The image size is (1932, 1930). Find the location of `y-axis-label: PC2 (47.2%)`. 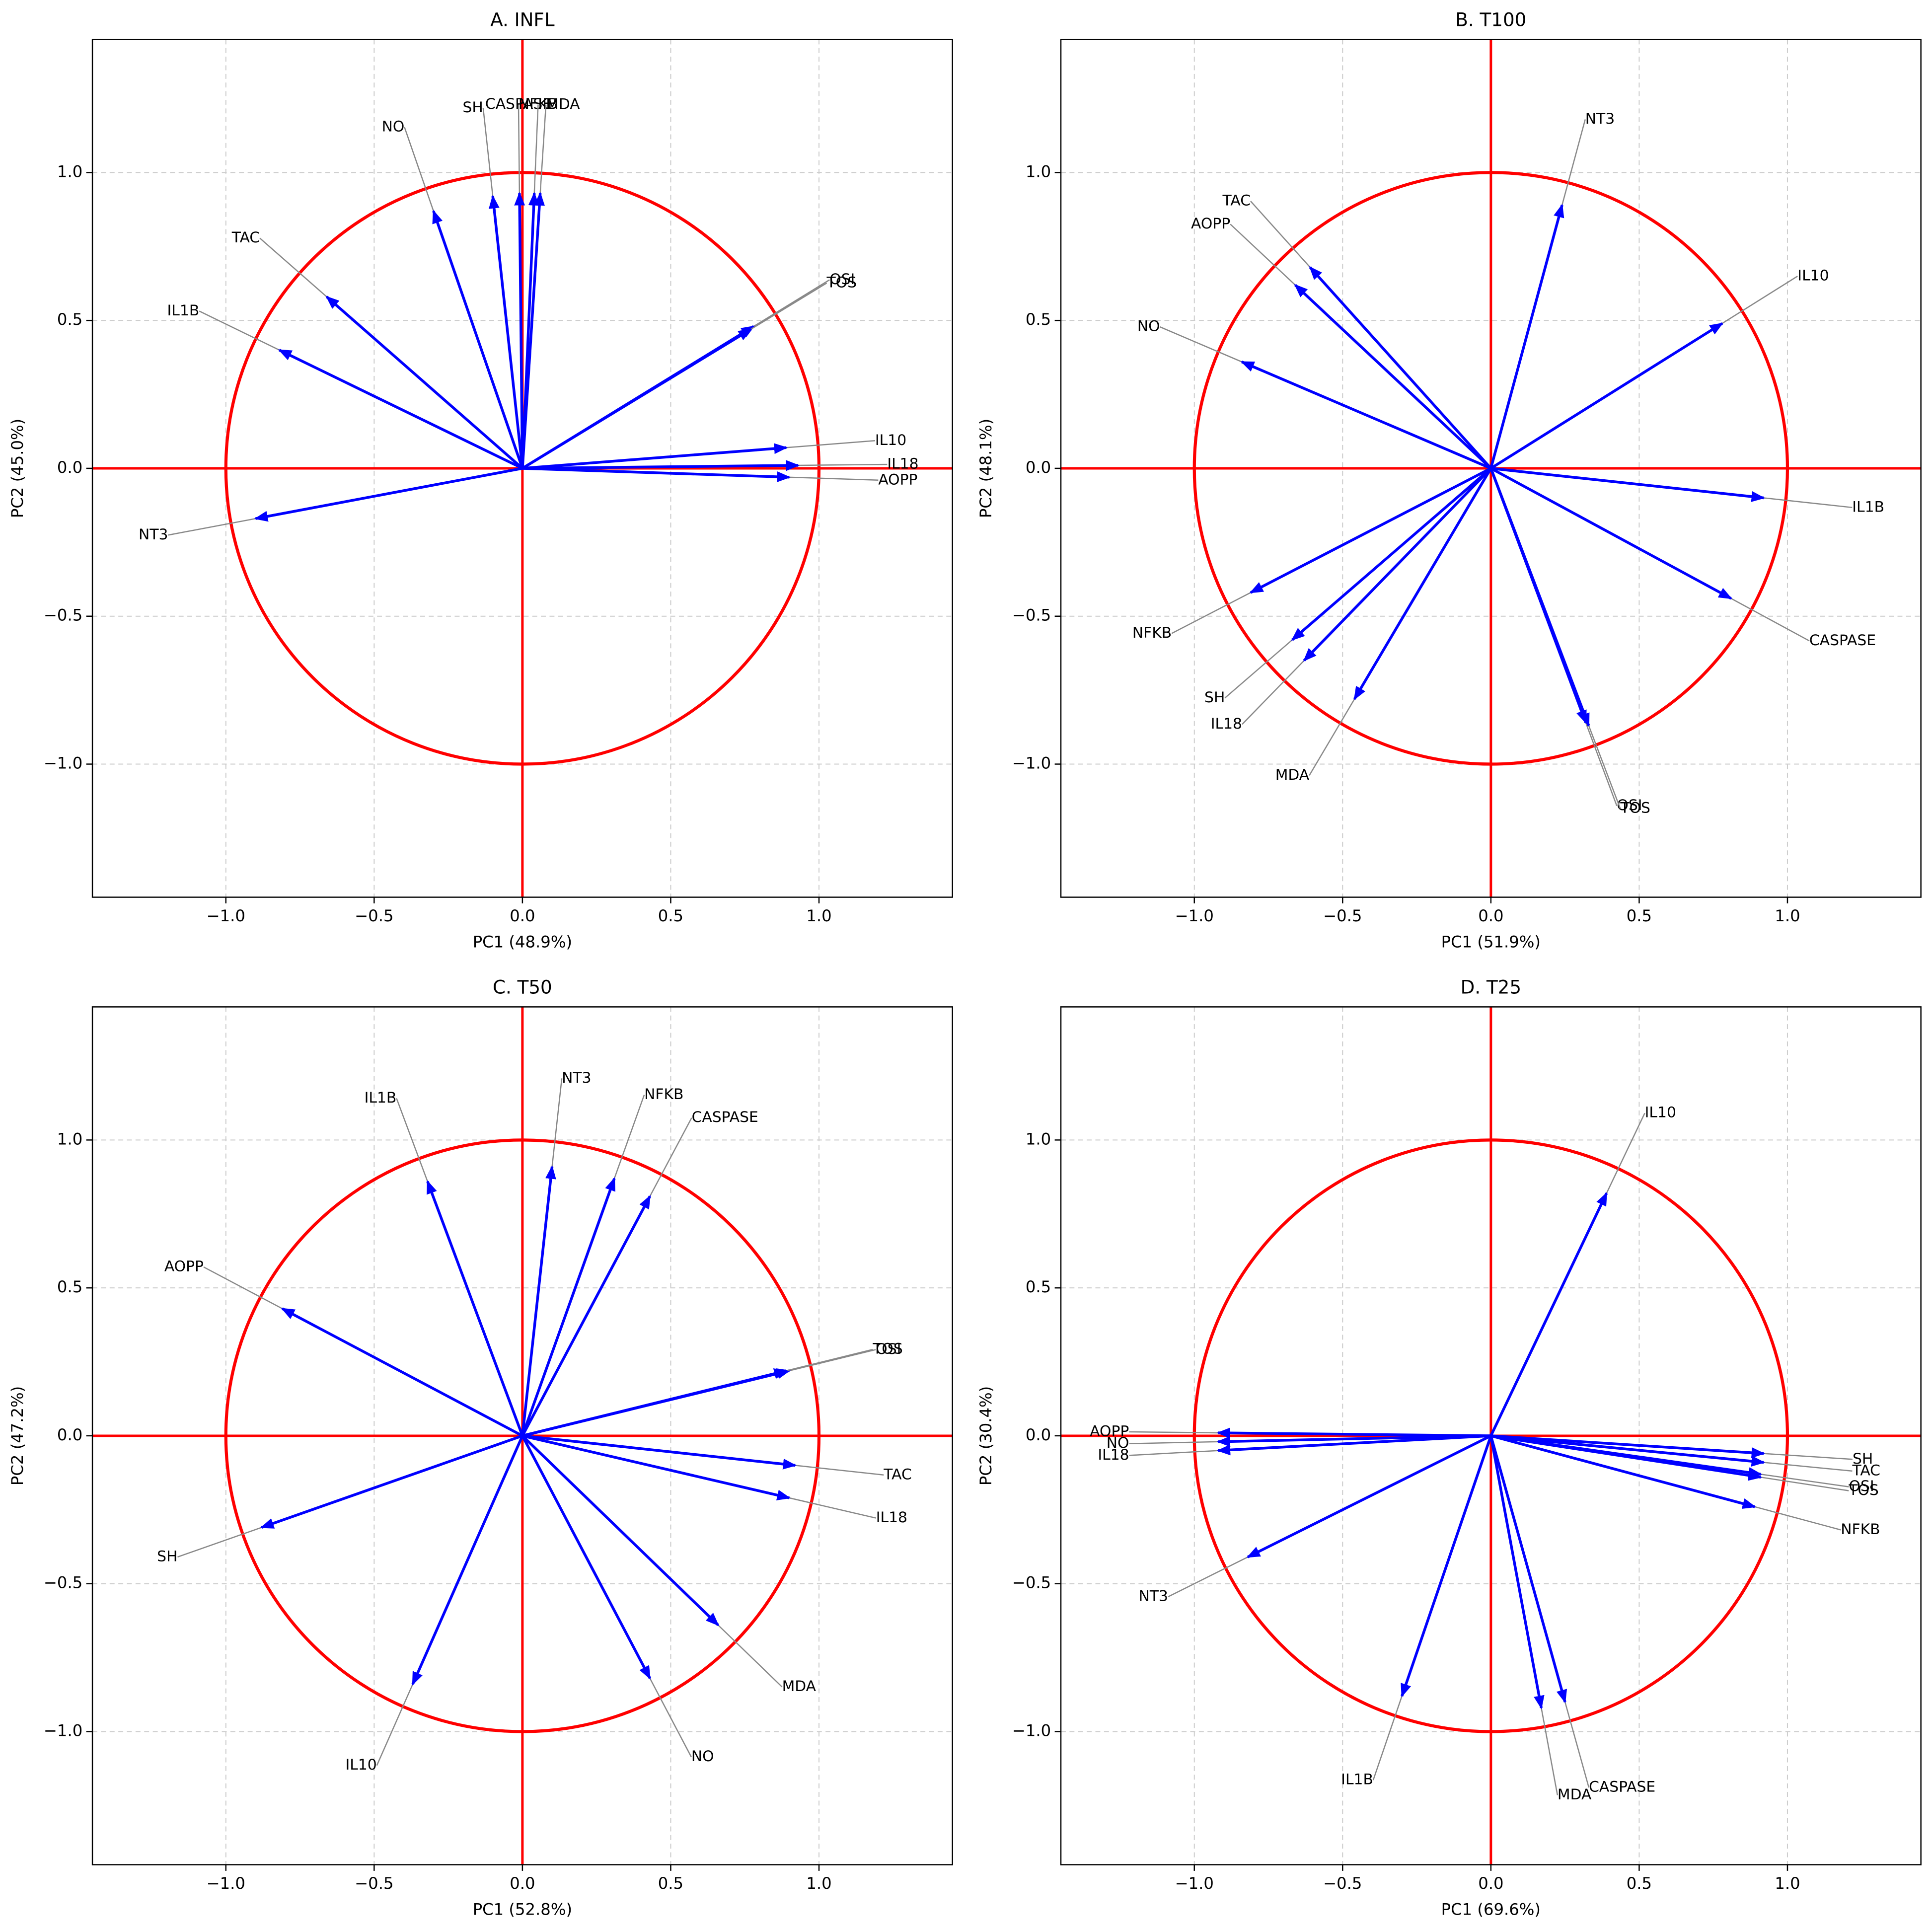

y-axis-label: PC2 (47.2%) is located at coordinates (17, 1435).